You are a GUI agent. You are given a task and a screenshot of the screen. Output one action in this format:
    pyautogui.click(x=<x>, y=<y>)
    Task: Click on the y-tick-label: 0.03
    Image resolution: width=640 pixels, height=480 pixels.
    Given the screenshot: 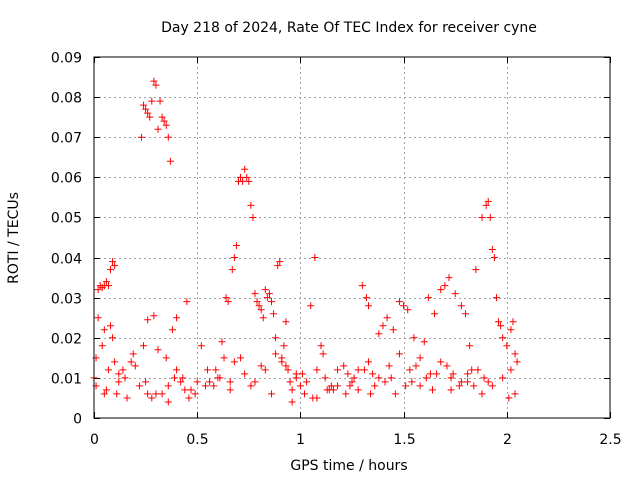 What is the action you would take?
    pyautogui.click(x=66, y=300)
    